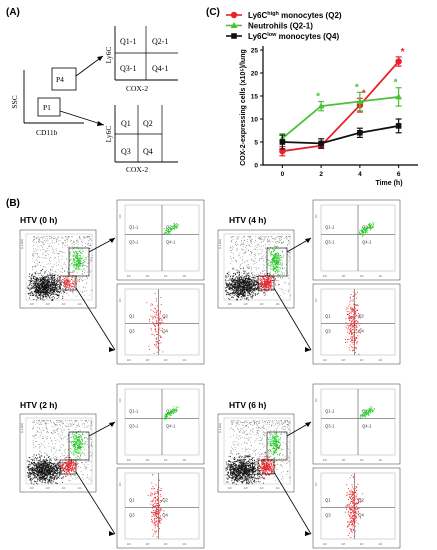  Describe the element at coordinates (399, 174) in the screenshot. I see `x-tick-label: 6` at that location.